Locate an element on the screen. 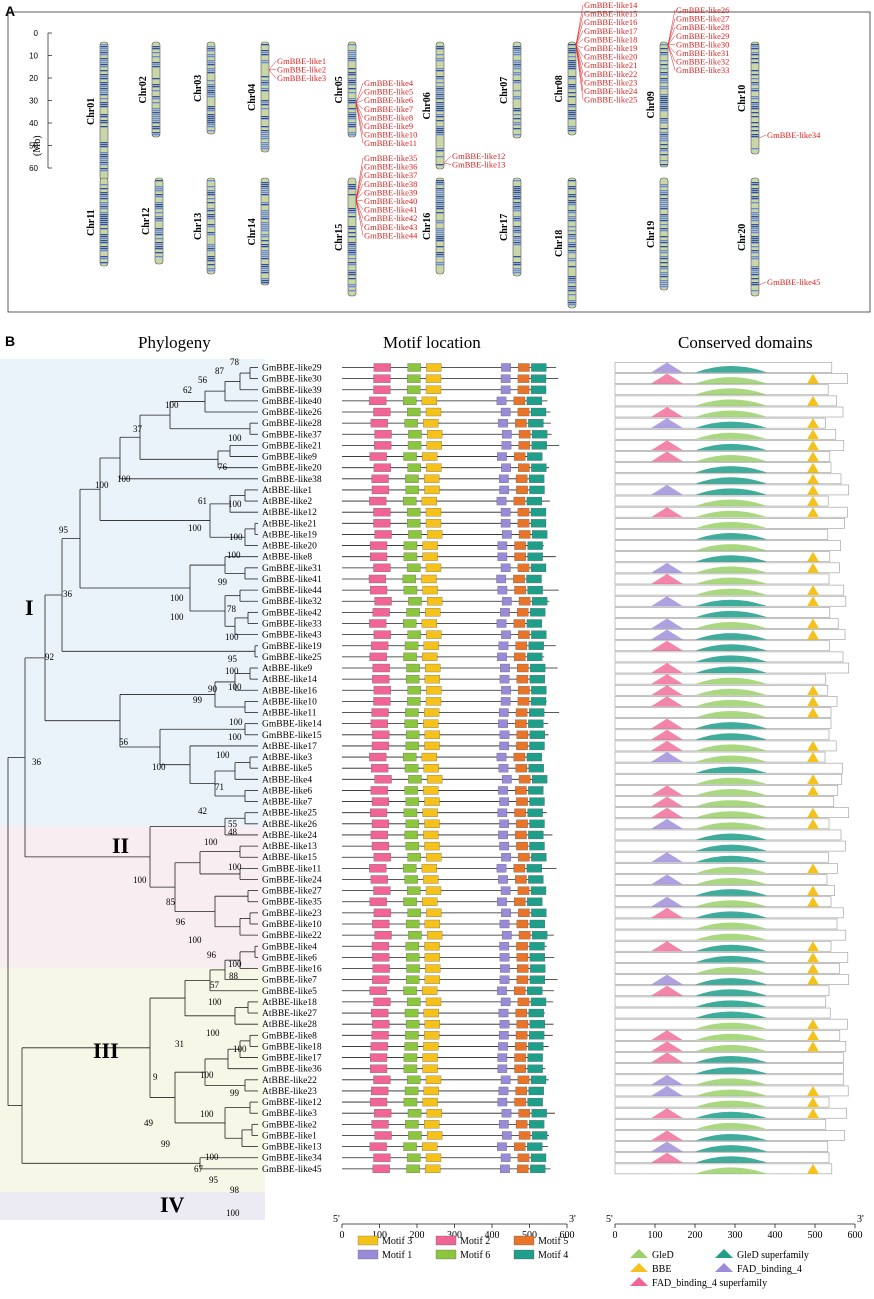  gene-label-a: GmBBE-like28 is located at coordinates (702, 27).